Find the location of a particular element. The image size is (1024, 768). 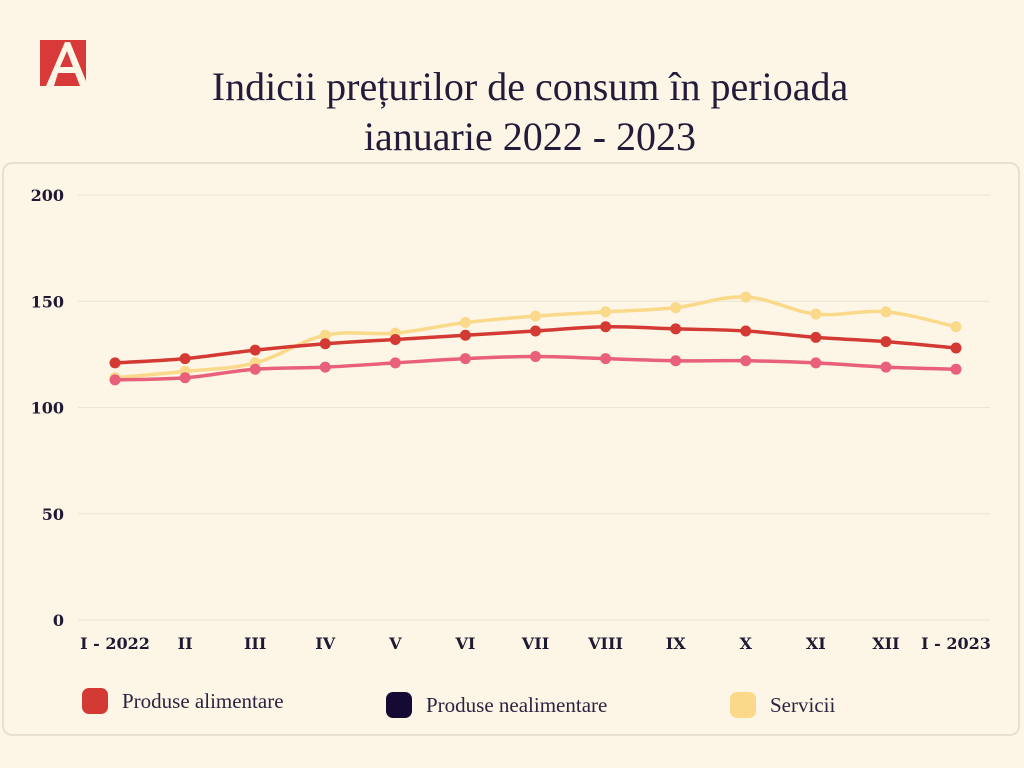

x-tick-label: VI is located at coordinates (464, 643).